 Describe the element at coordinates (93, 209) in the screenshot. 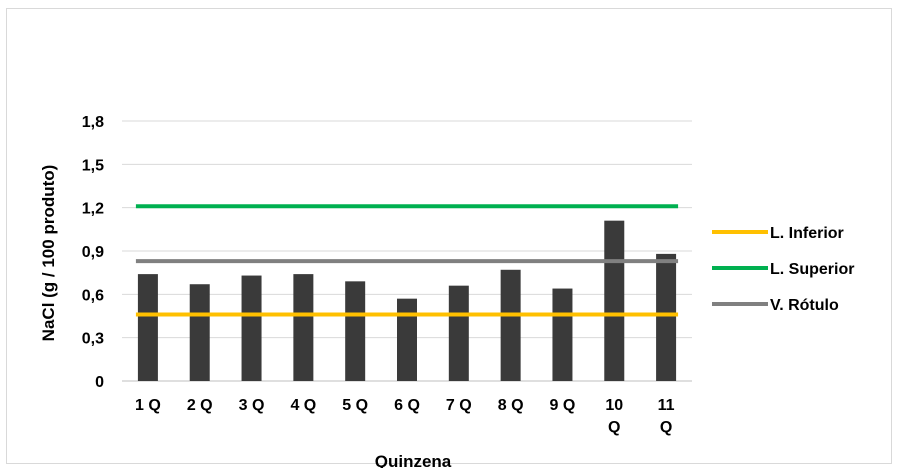

I see `y-tick-label: 1,2` at that location.